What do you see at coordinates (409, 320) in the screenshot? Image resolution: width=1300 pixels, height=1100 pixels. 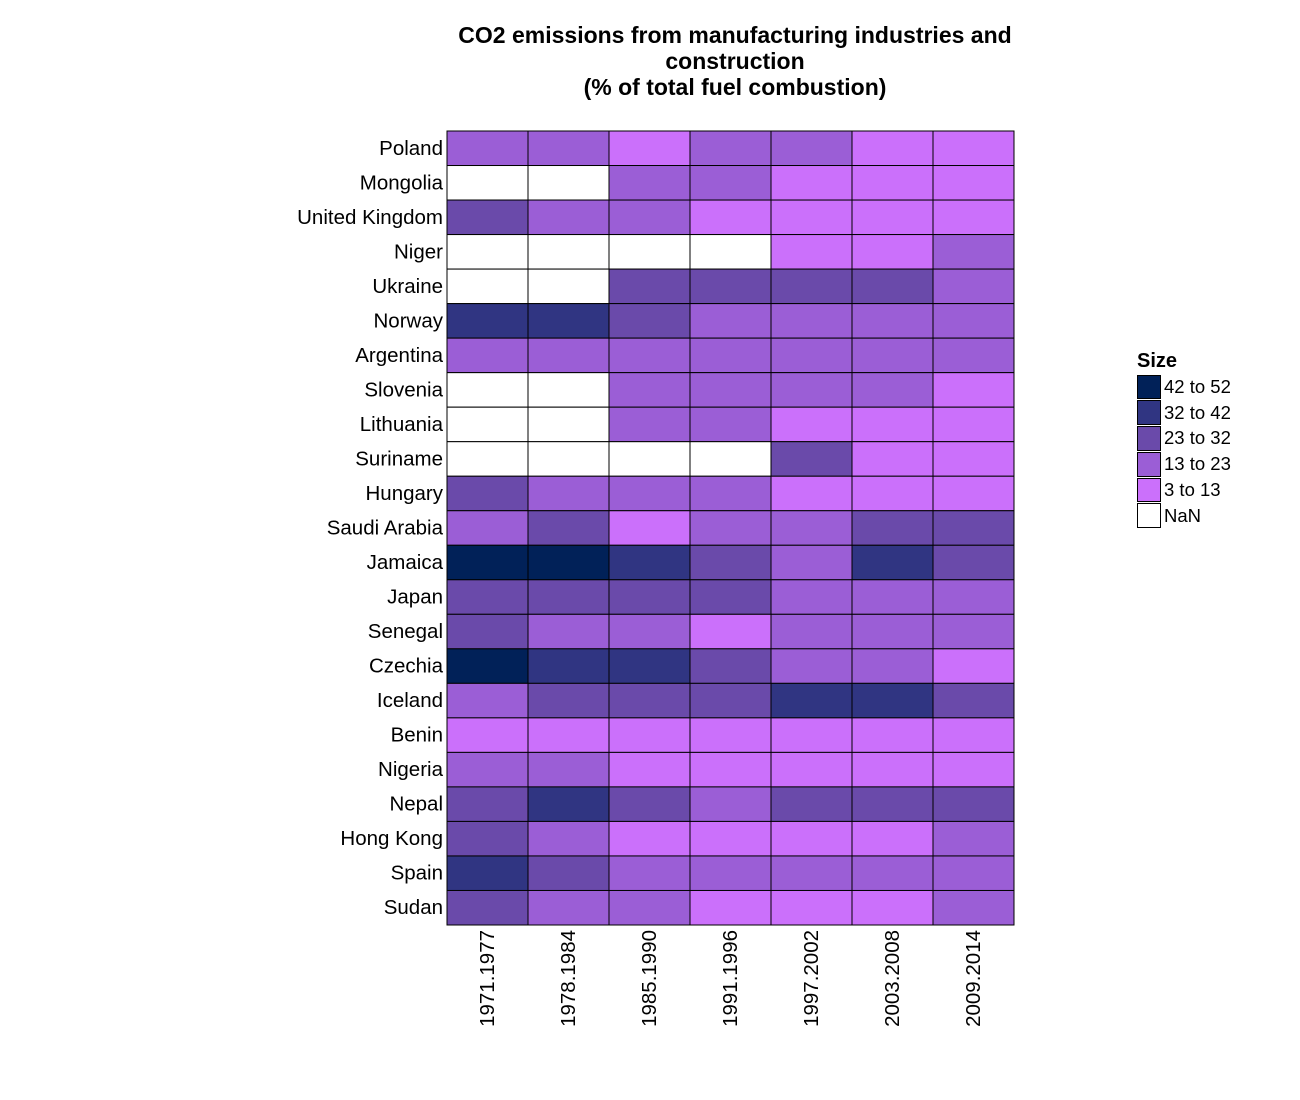 I see `row-label-norway: Norway` at bounding box center [409, 320].